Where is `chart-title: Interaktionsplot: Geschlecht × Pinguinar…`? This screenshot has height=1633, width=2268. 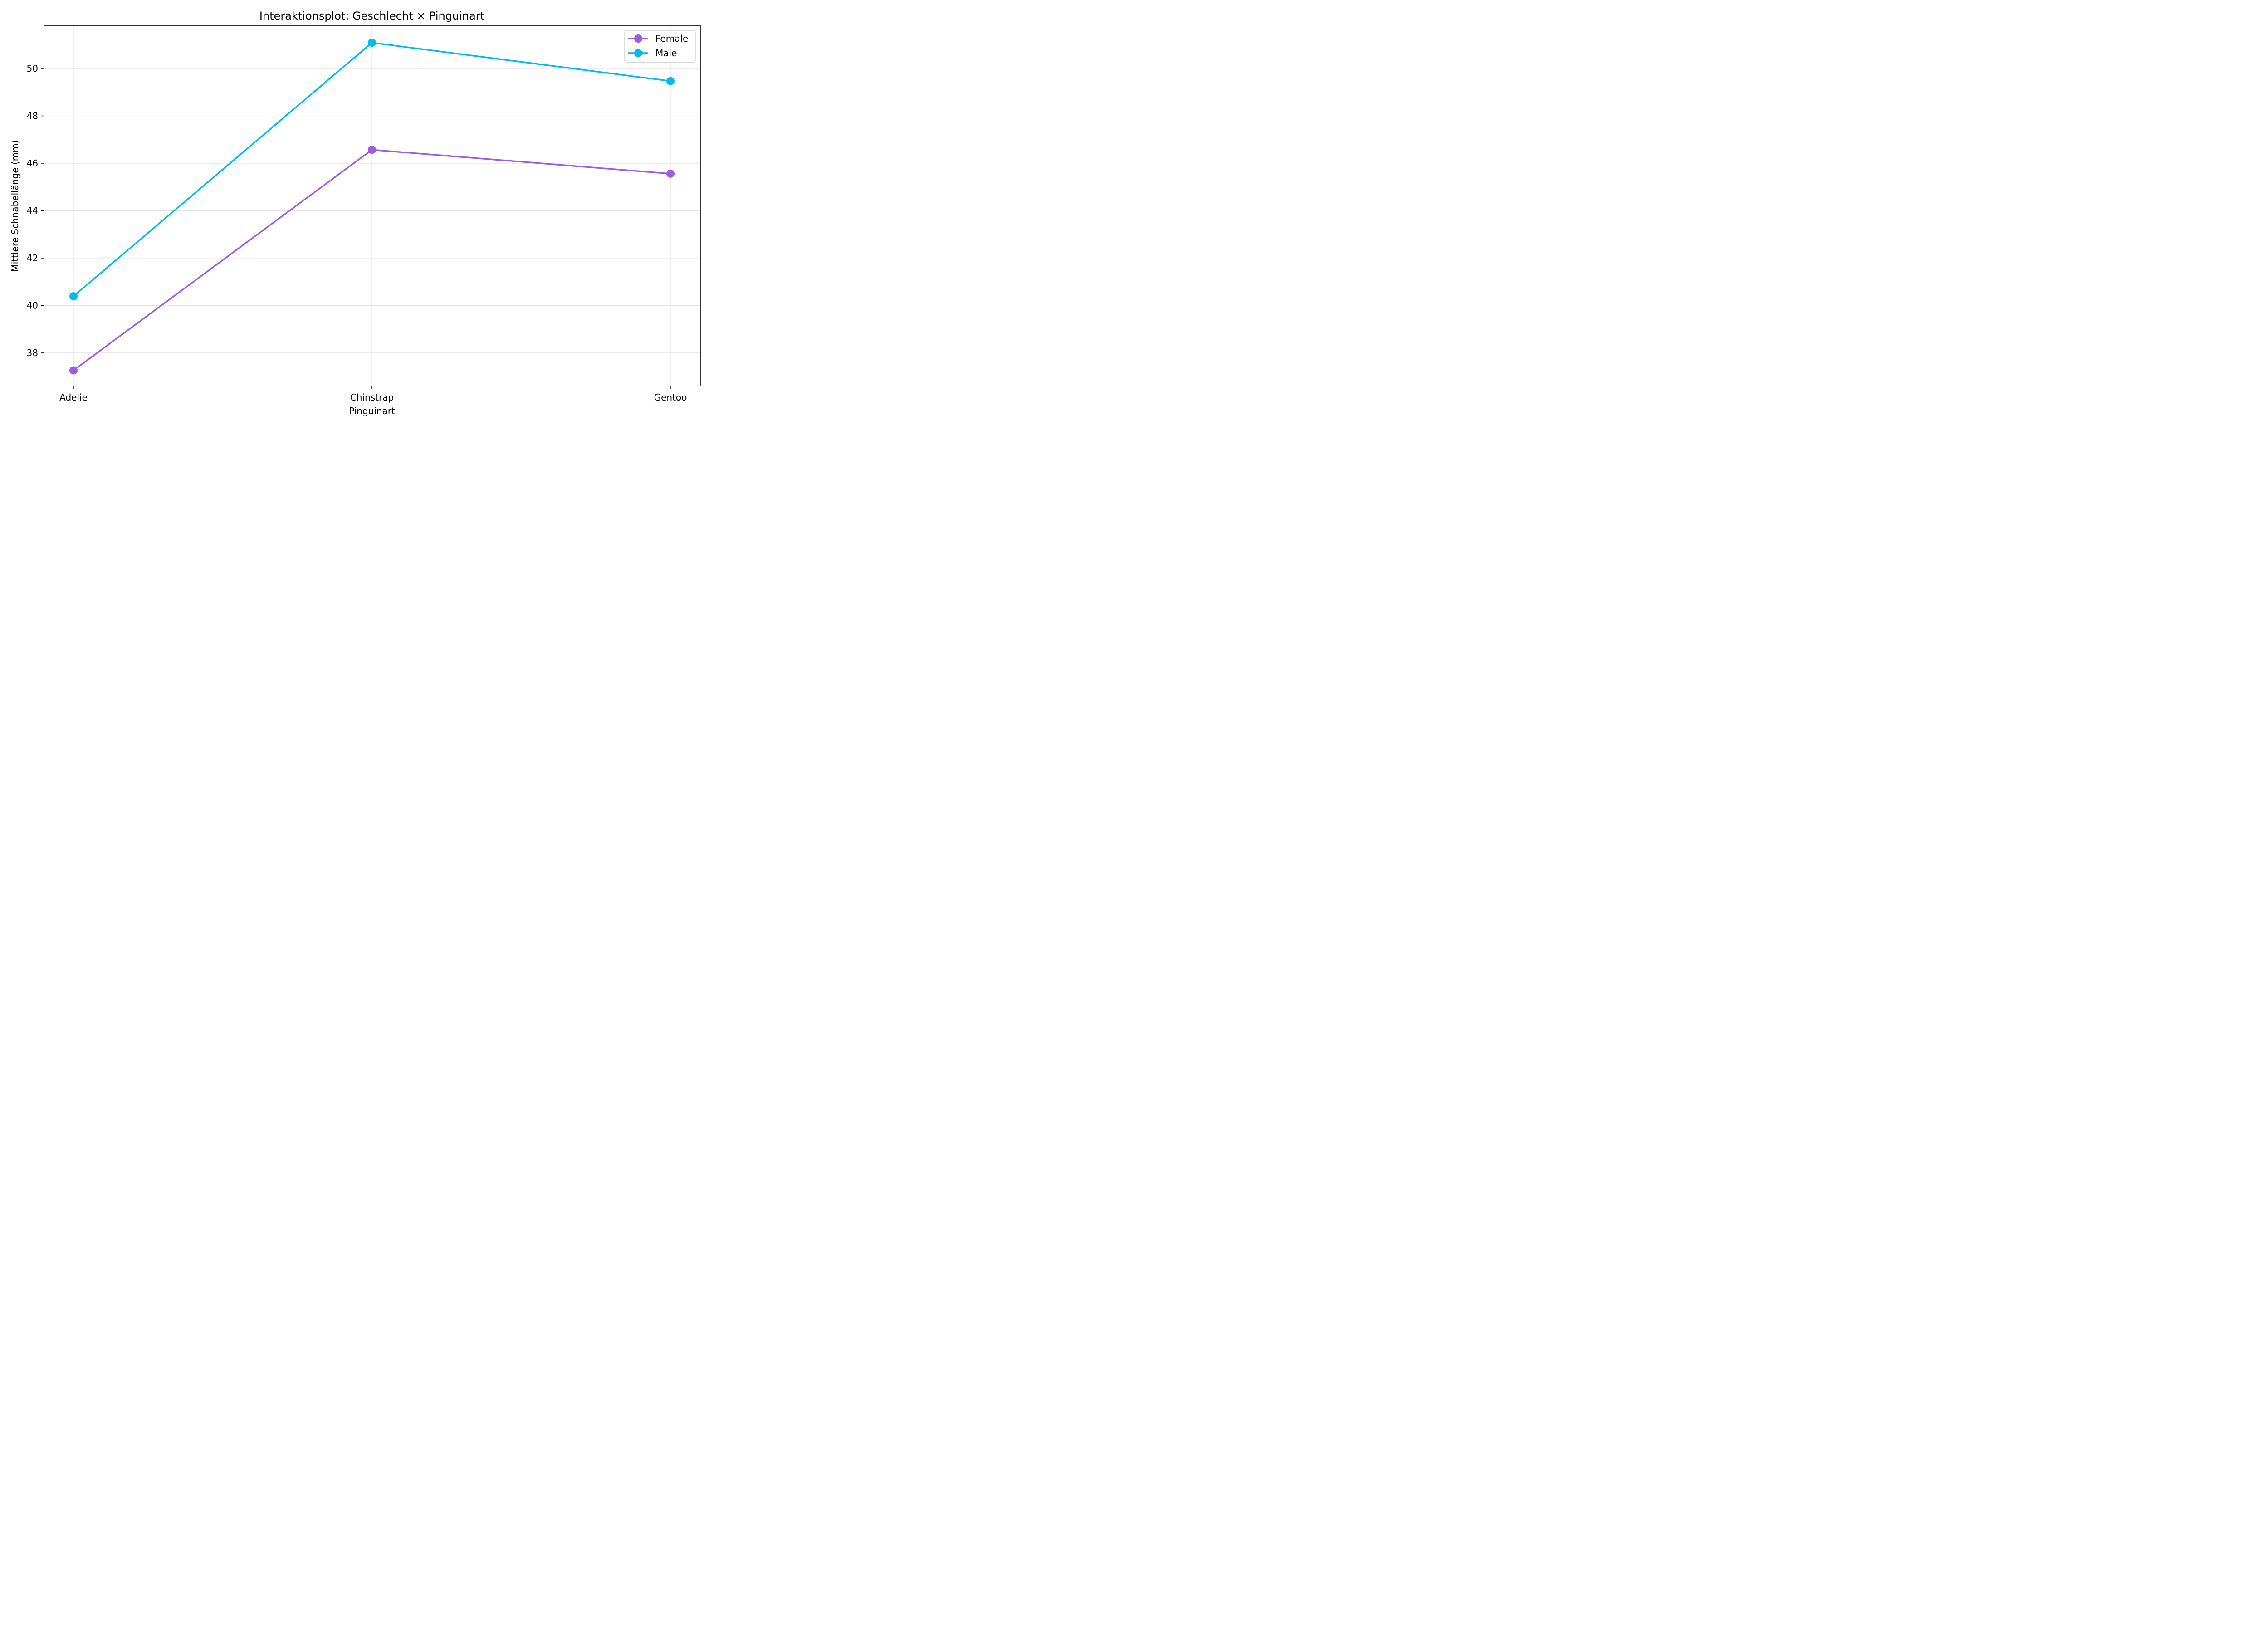 chart-title: Interaktionsplot: Geschlecht × Pinguinar… is located at coordinates (372, 16).